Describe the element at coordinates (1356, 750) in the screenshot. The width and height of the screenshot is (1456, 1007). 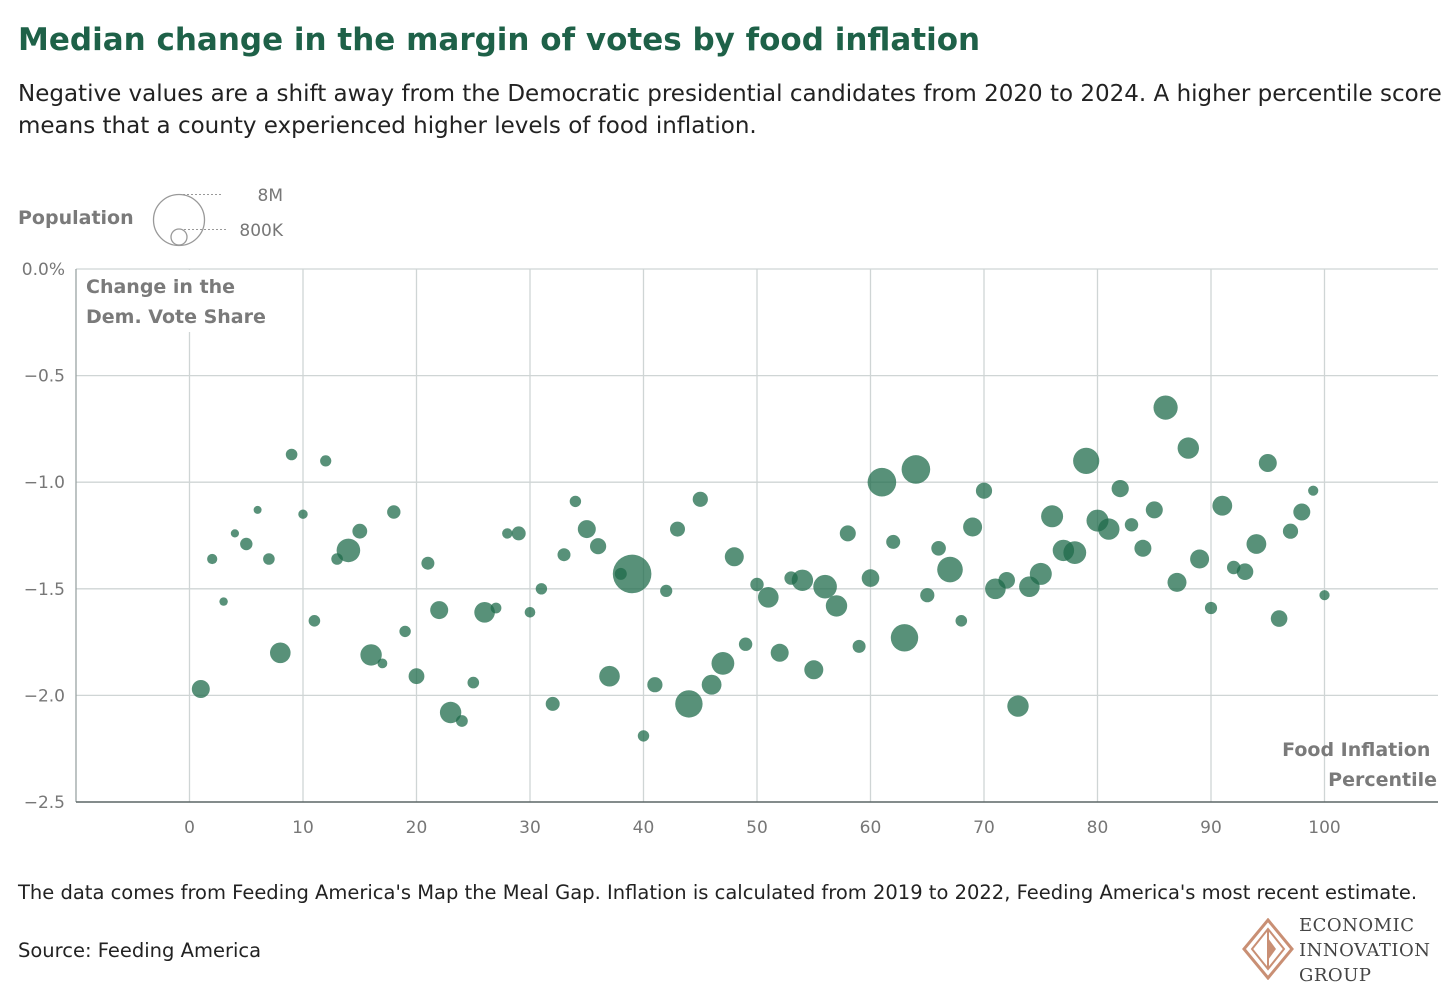
I see `x-axis-title-line-1: Food Inflation` at that location.